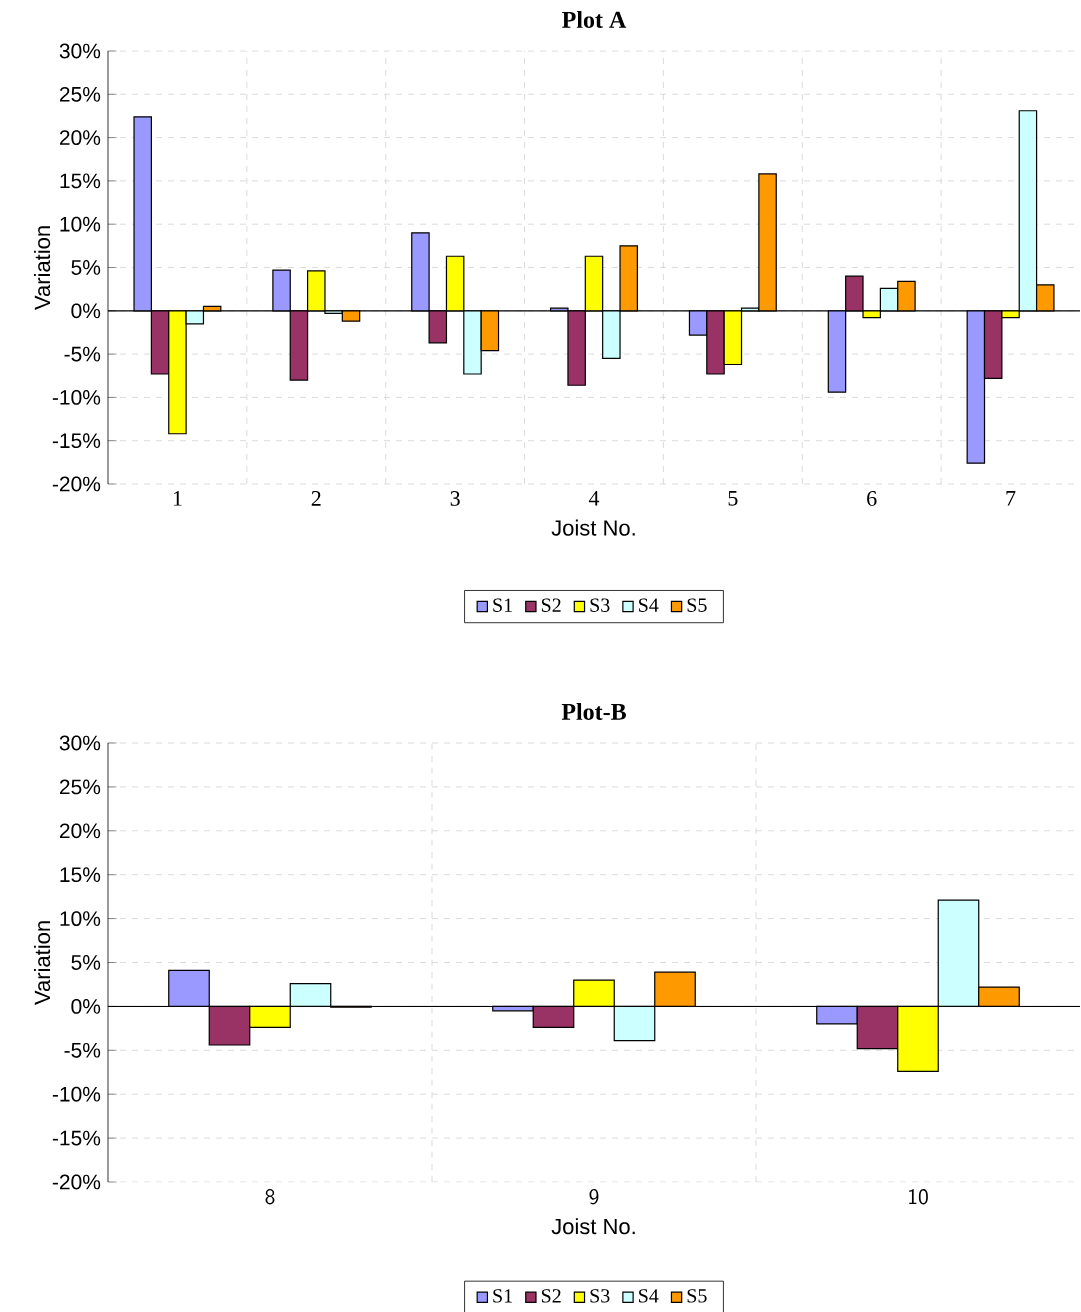 This screenshot has width=1081, height=1312. I want to click on x-tick-label: 9, so click(594, 1197).